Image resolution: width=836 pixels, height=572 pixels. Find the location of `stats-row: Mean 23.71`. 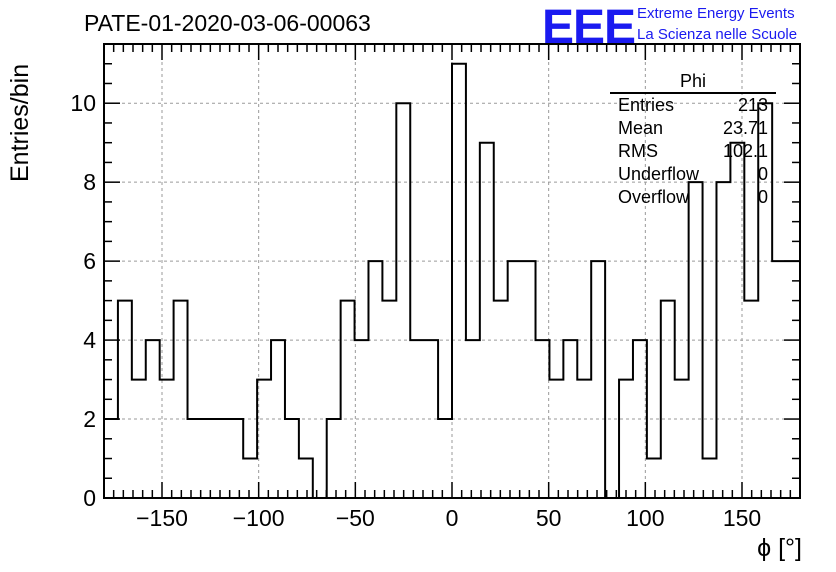

stats-row: Mean 23.71 is located at coordinates (693, 128).